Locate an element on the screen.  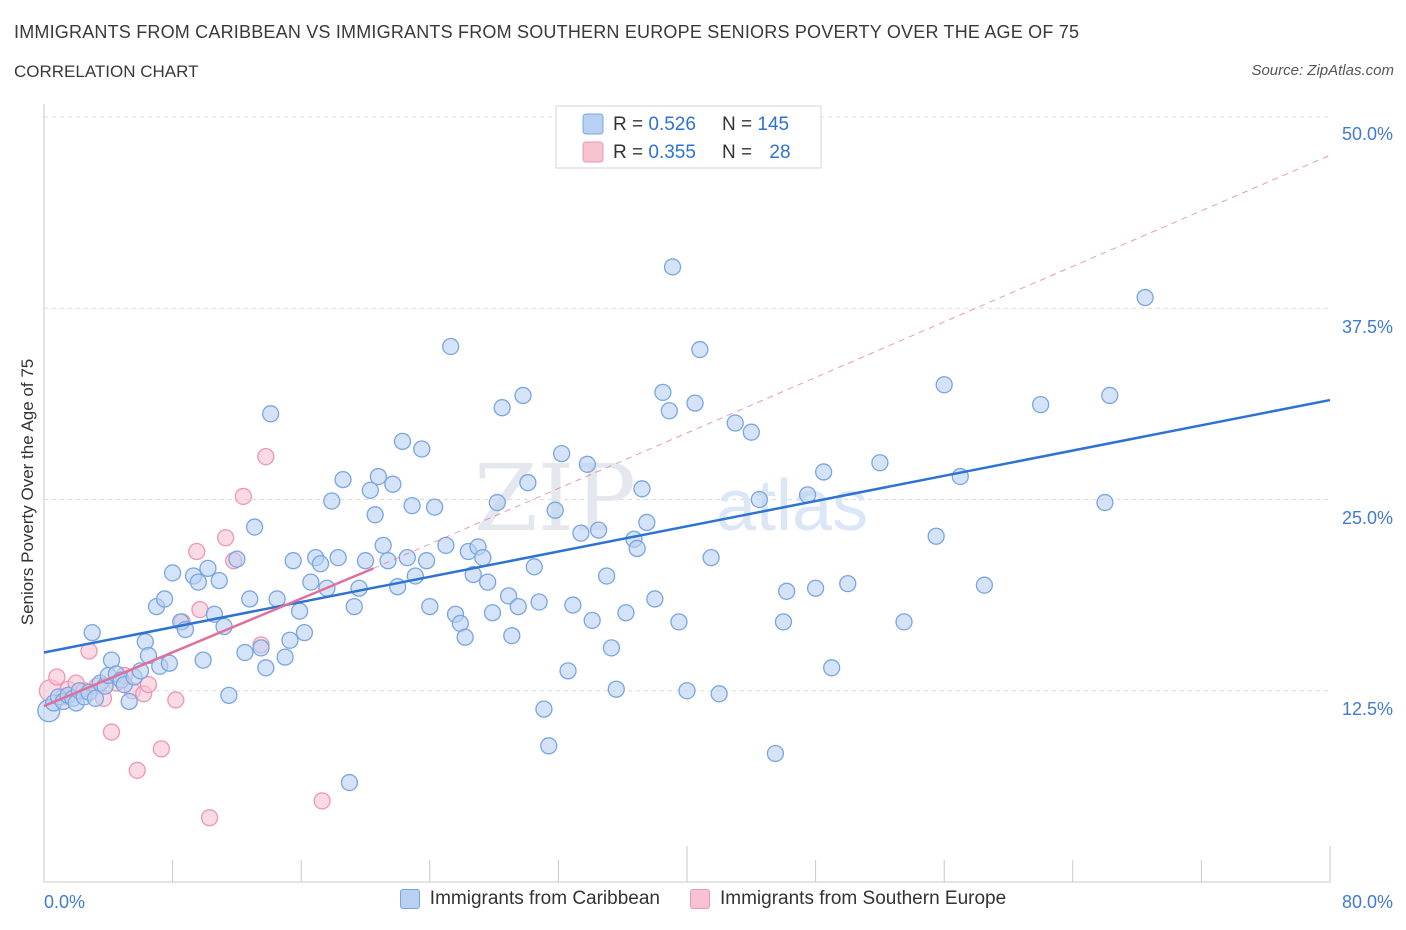
legend-label-southern-europe: Immigrants from Southern Europe is located at coordinates (863, 898).